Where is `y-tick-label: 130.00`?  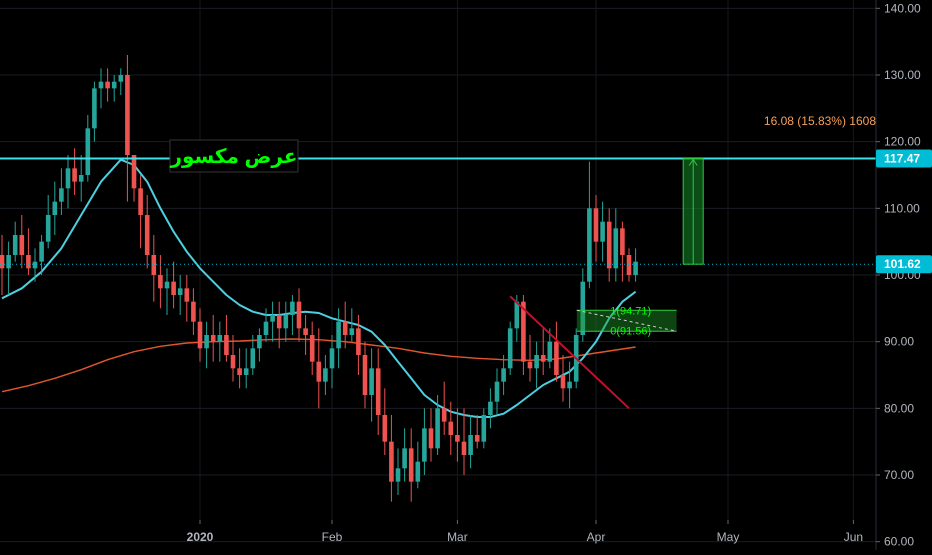
y-tick-label: 130.00 is located at coordinates (902, 75).